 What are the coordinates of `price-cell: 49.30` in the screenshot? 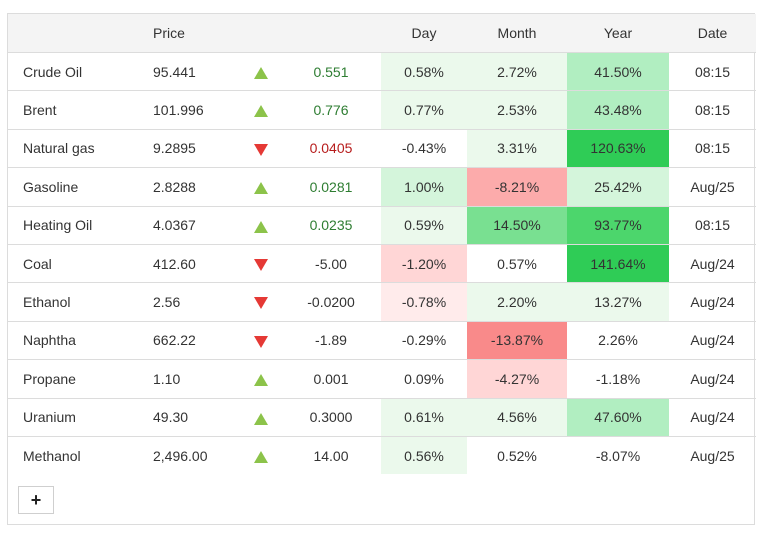 It's located at (193, 417).